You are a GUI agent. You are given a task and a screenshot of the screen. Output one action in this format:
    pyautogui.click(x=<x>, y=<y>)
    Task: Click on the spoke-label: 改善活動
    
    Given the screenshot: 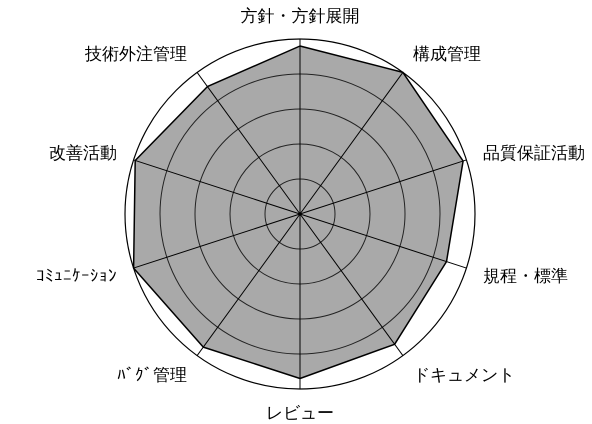 What is the action you would take?
    pyautogui.click(x=82, y=154)
    